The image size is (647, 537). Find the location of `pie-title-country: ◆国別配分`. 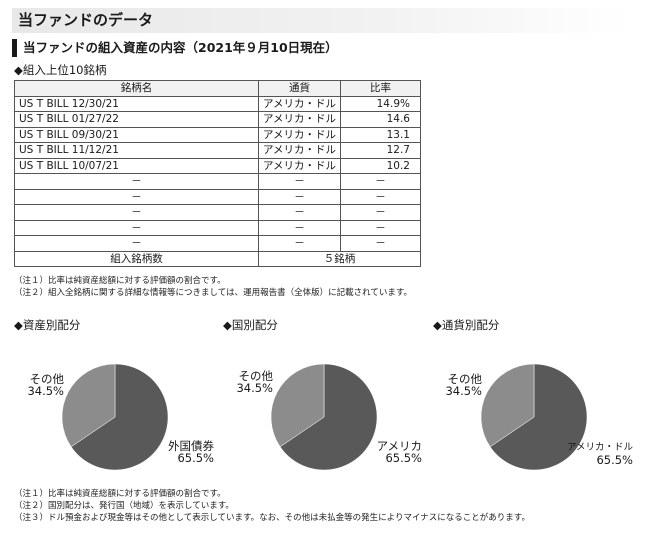

pie-title-country: ◆国別配分 is located at coordinates (250, 325).